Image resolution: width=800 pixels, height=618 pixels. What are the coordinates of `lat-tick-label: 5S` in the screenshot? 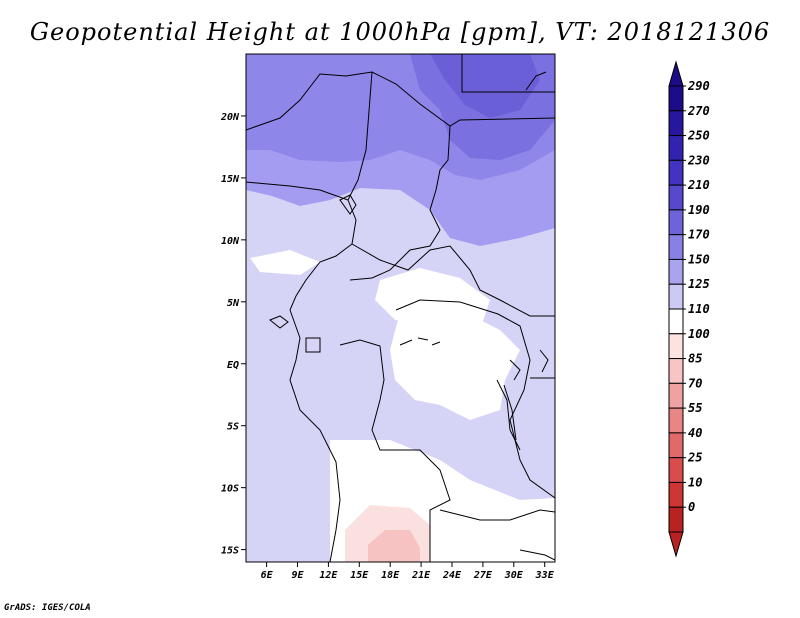 It's located at (233, 427).